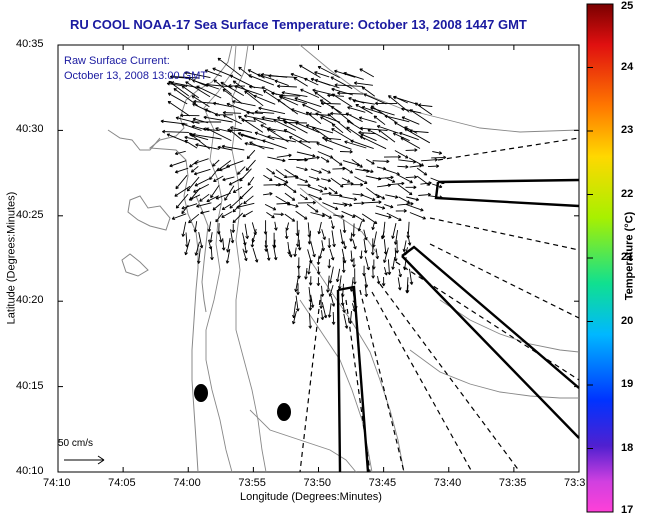 The height and width of the screenshot is (518, 651). What do you see at coordinates (201, 393) in the screenshot?
I see `marker-dot-west` at bounding box center [201, 393].